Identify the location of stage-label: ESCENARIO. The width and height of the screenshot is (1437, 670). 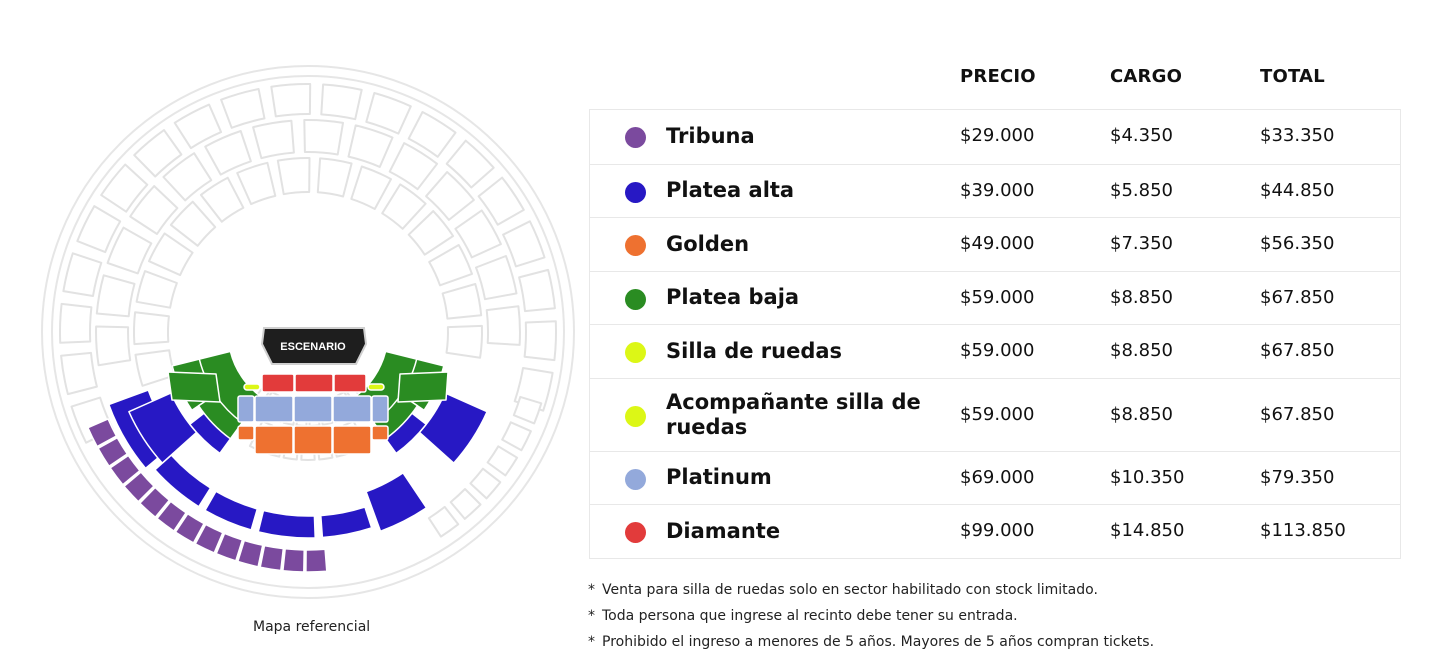
(313, 347).